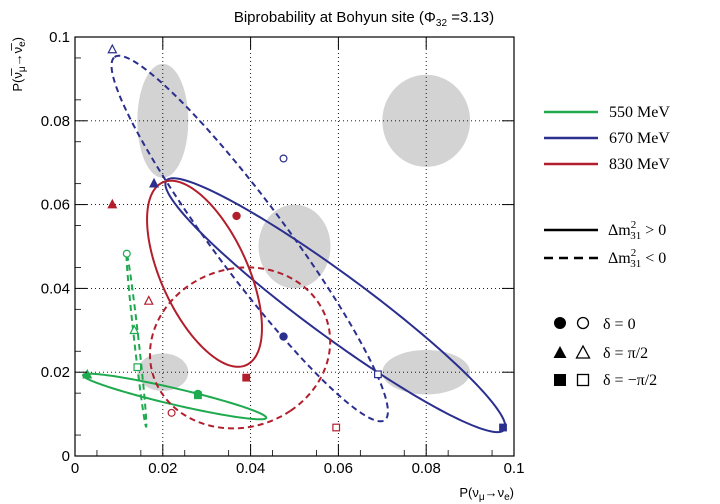  What do you see at coordinates (639, 112) in the screenshot?
I see `legend-label-550: 550 MeV` at bounding box center [639, 112].